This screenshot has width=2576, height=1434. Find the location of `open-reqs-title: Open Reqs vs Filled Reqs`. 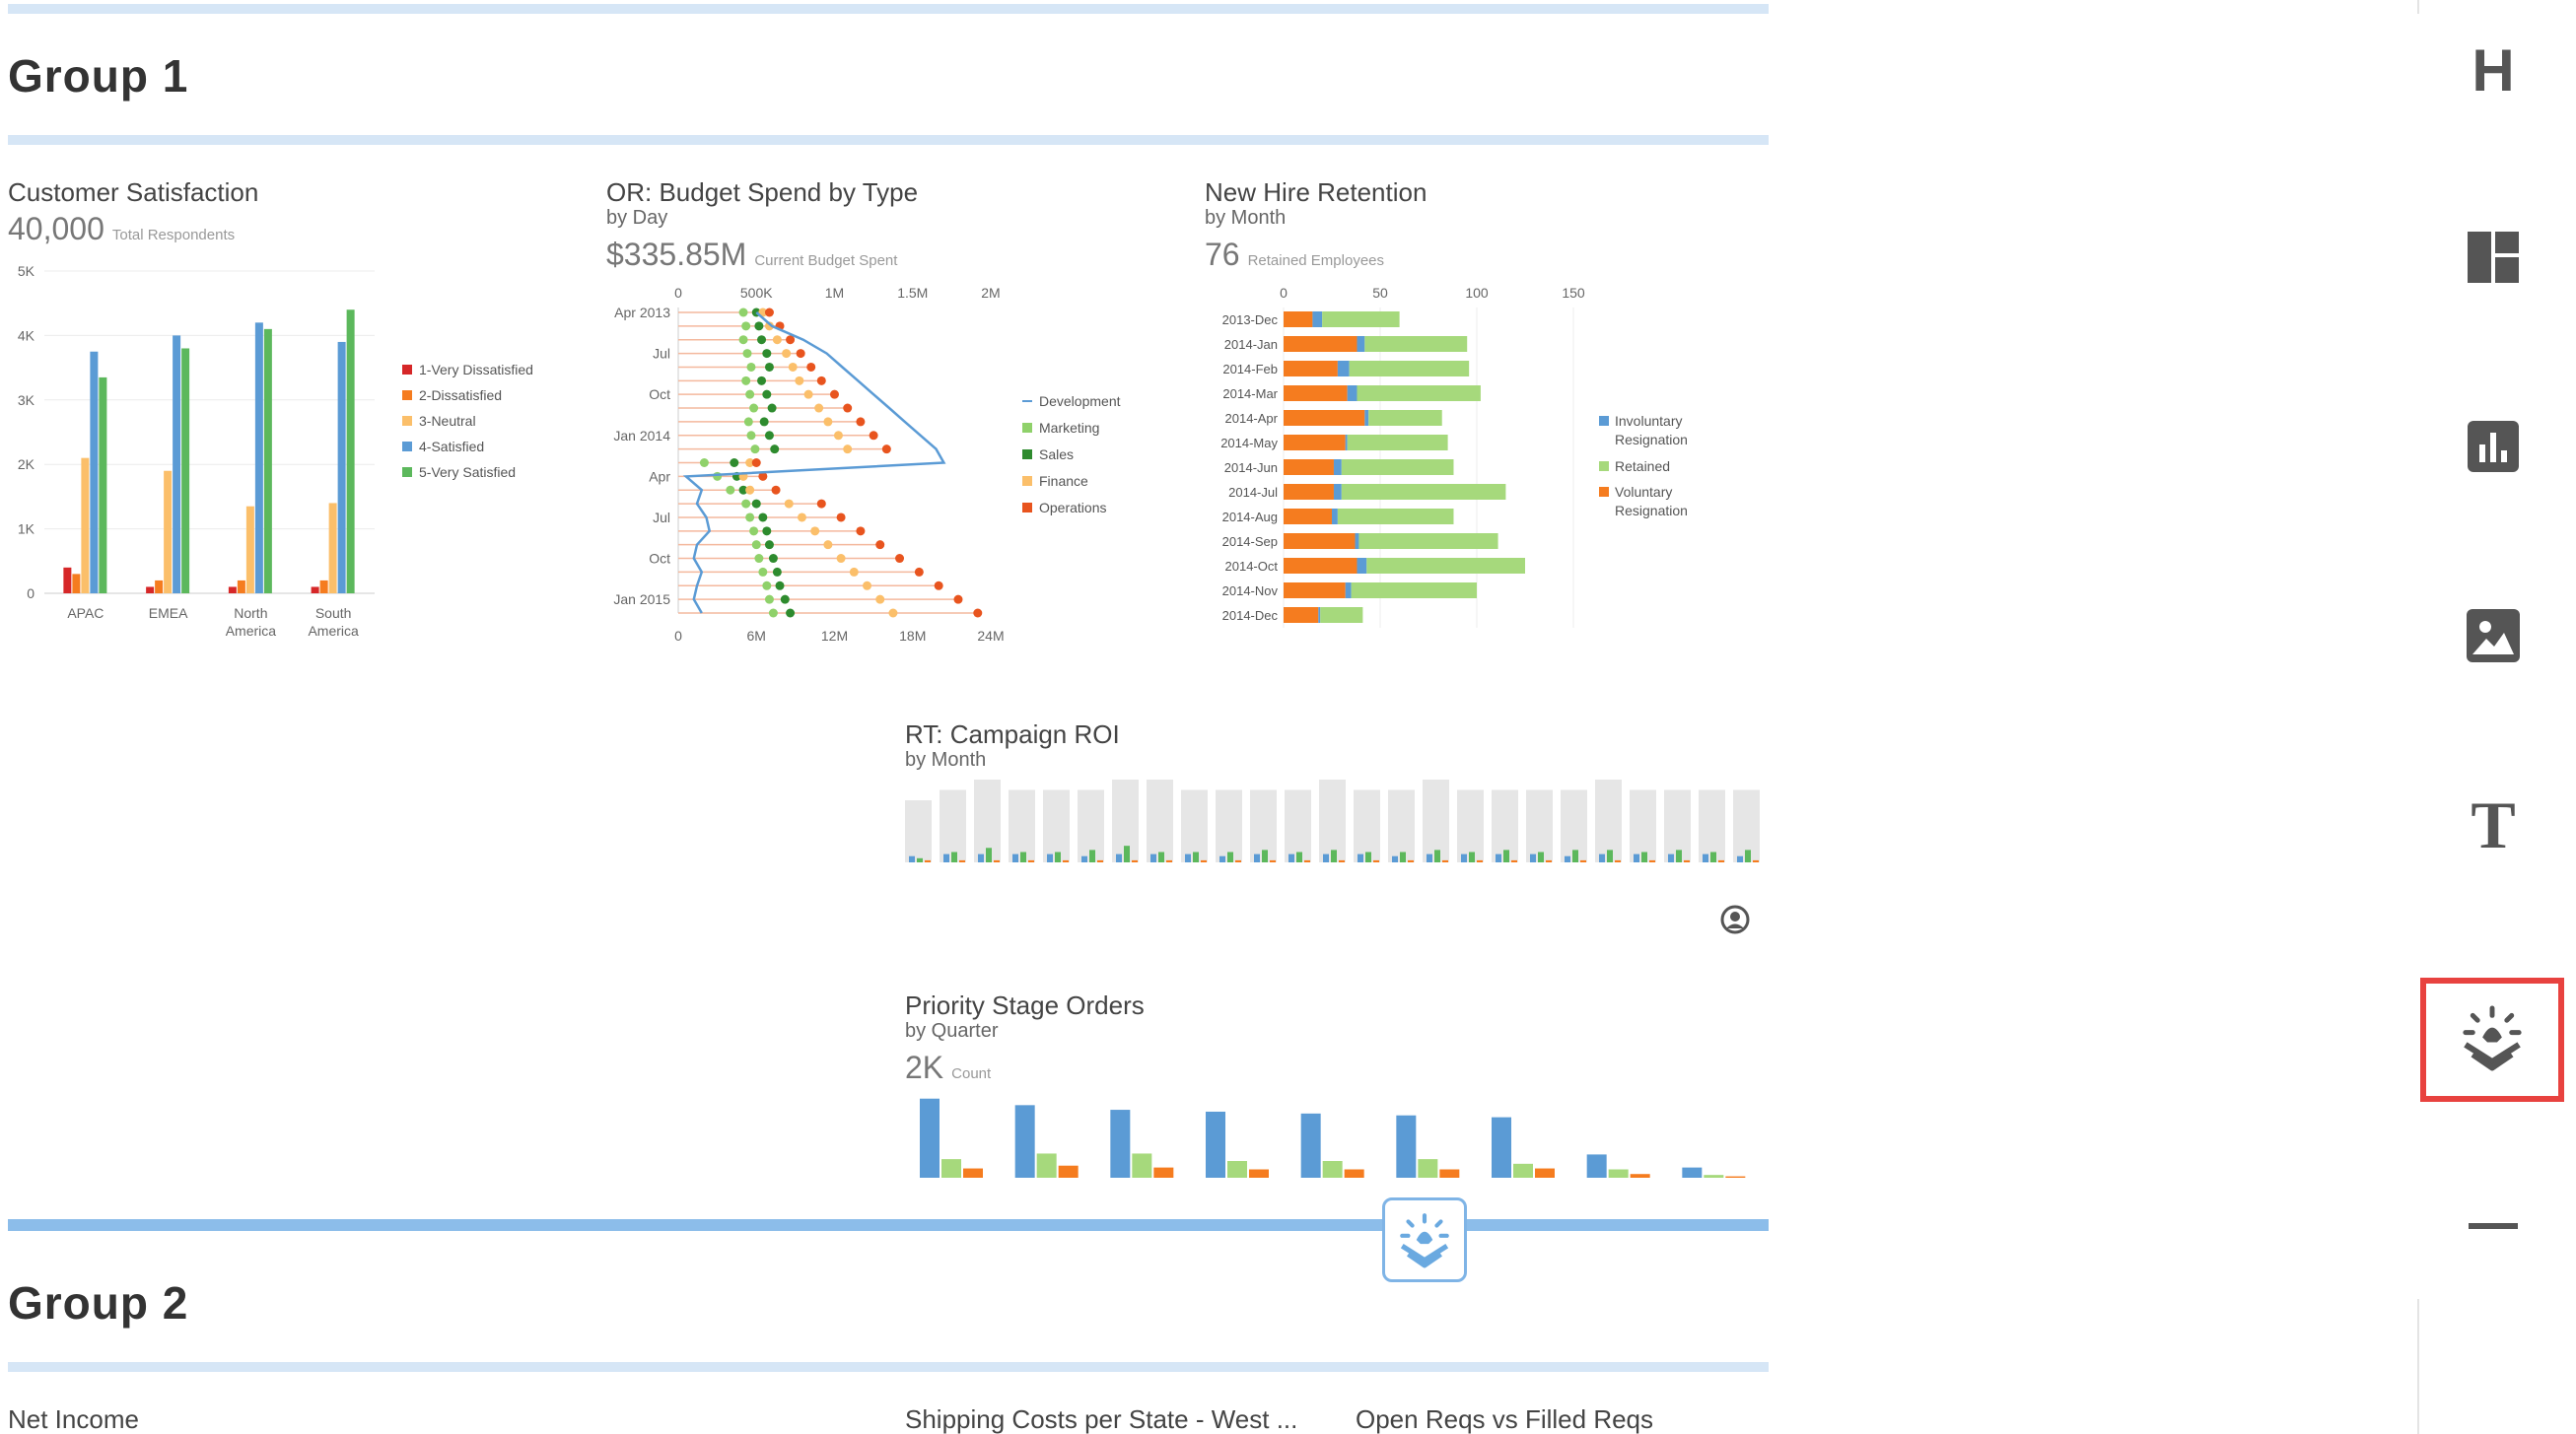

open-reqs-title: Open Reqs vs Filled Reqs is located at coordinates (1505, 1419).